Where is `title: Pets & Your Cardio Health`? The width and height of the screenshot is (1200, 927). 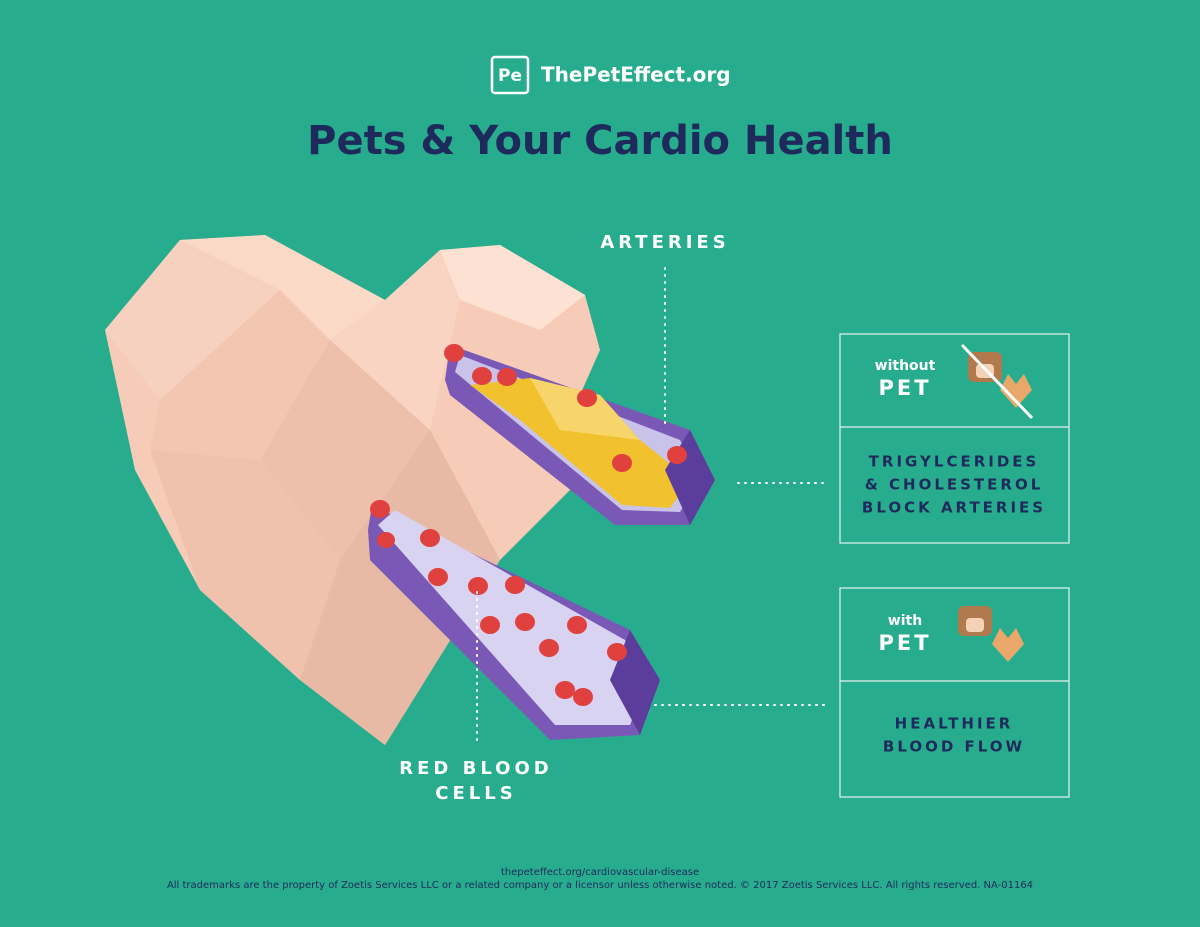 title: Pets & Your Cardio Health is located at coordinates (600, 141).